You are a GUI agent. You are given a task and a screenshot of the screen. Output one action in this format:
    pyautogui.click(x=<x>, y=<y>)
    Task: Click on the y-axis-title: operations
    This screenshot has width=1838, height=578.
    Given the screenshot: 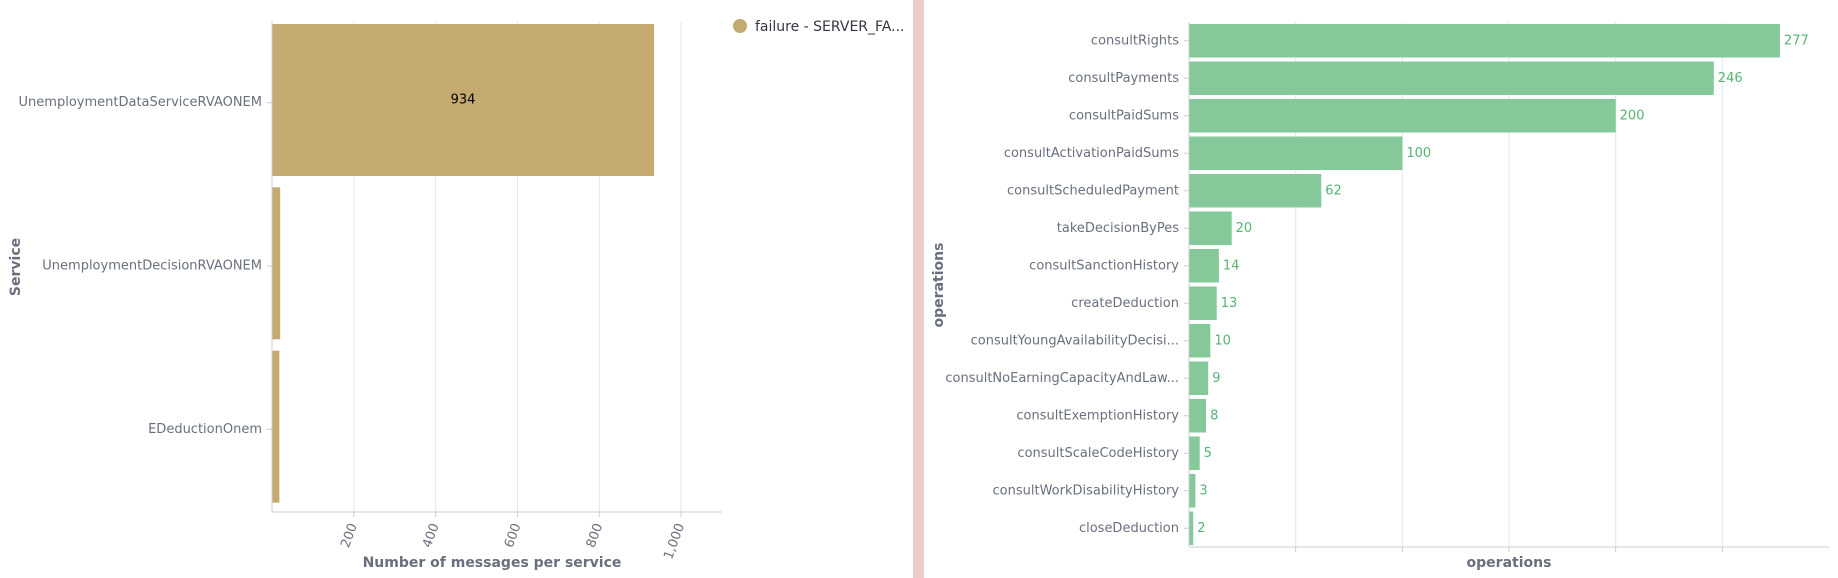 What is the action you would take?
    pyautogui.click(x=939, y=285)
    